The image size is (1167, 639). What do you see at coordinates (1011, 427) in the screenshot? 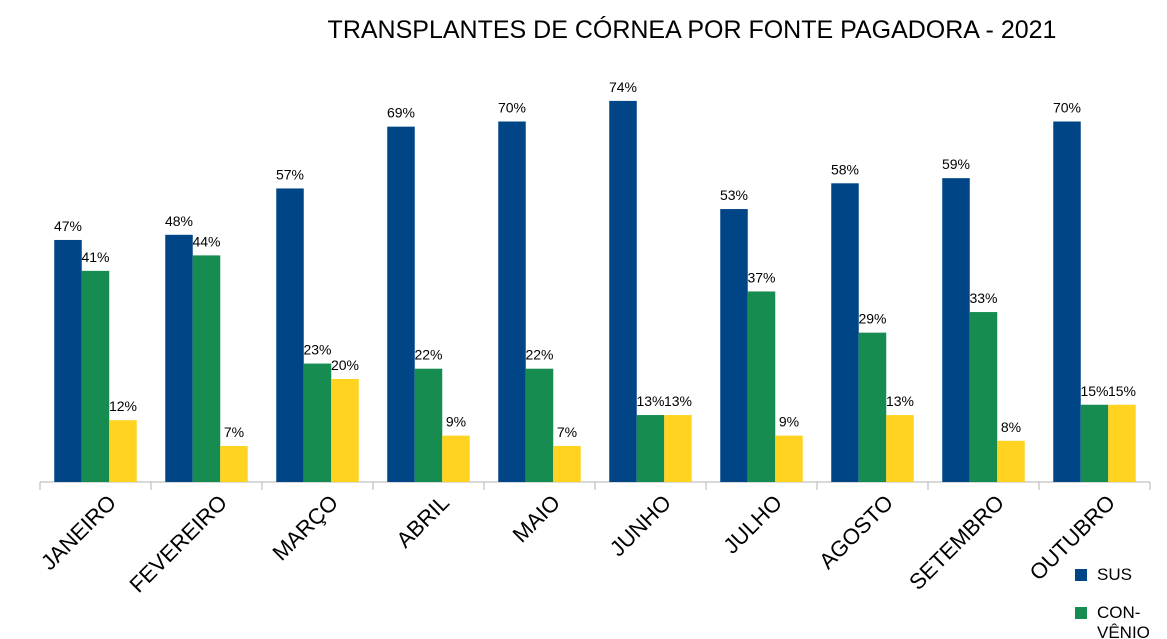
I see `value-label: 8%` at bounding box center [1011, 427].